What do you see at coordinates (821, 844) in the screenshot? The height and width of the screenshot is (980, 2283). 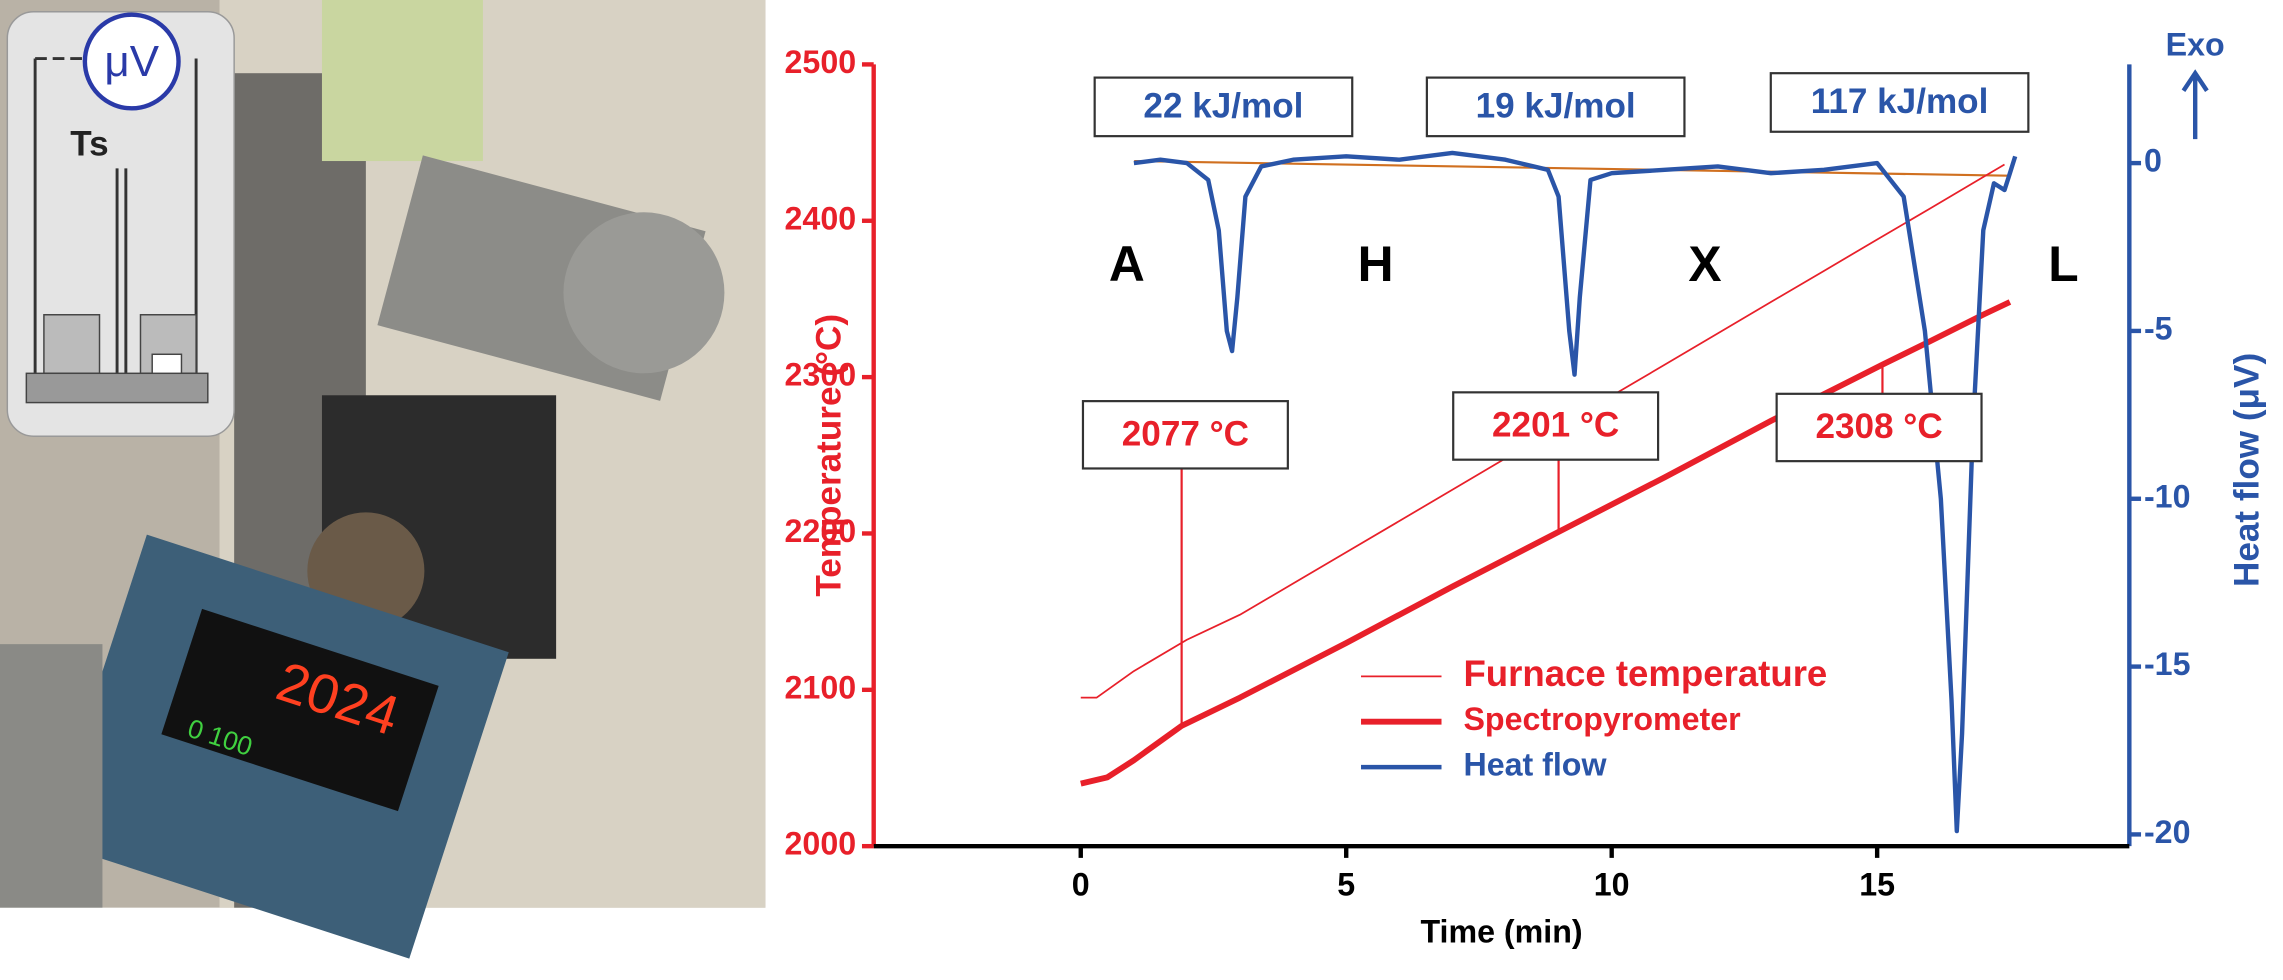 I see `y-tick-label: 2000` at bounding box center [821, 844].